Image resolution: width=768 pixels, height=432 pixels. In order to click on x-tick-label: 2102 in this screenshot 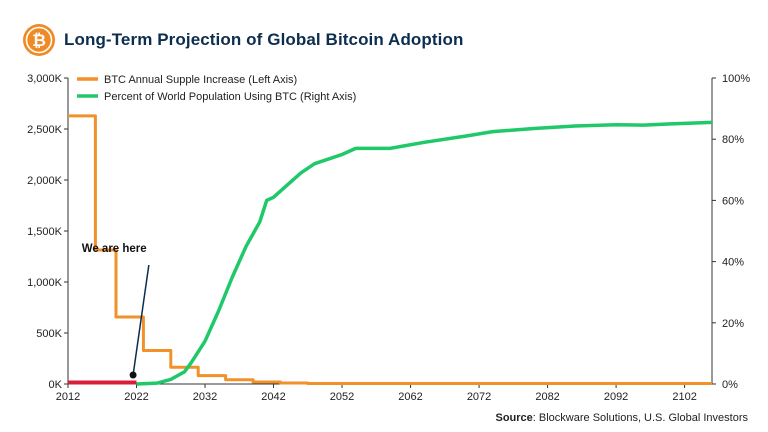, I will do `click(684, 397)`.